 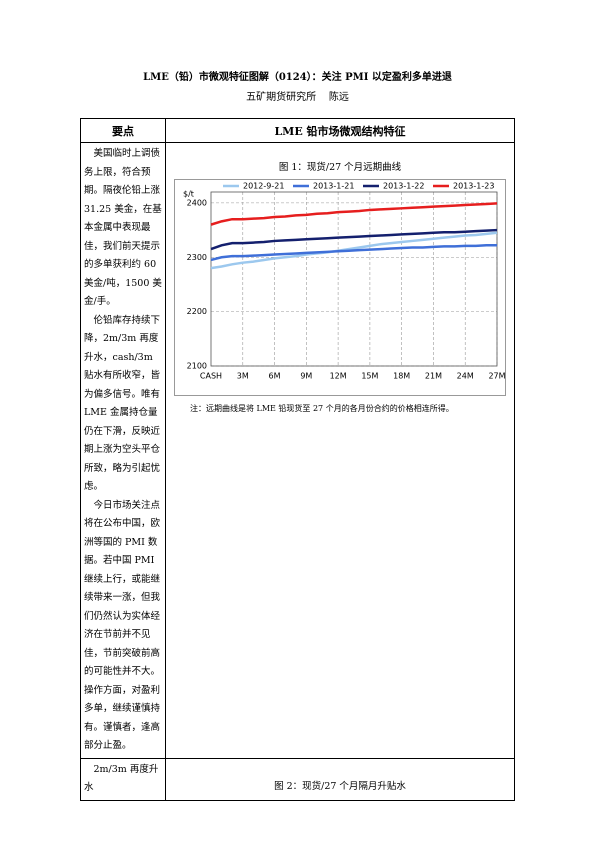 What do you see at coordinates (188, 194) in the screenshot?
I see `y-axis-label: $/t` at bounding box center [188, 194].